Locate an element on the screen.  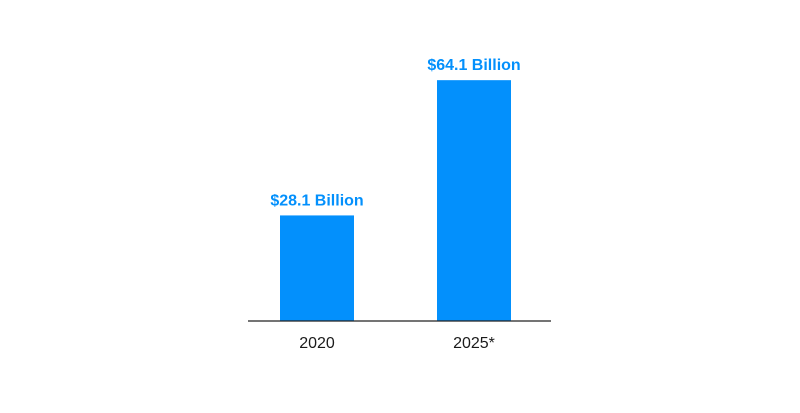
data-labels-group: $28.1 Billion $64.1 Billion is located at coordinates (395, 133).